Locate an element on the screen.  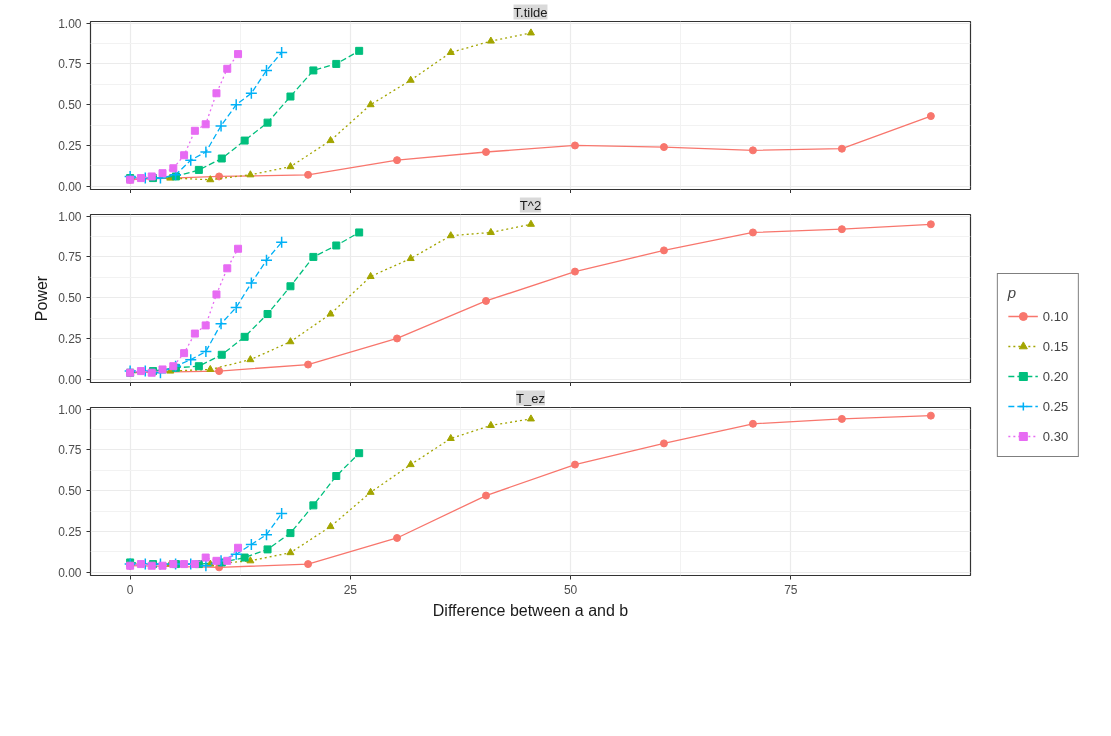
legend-label: 0.25 is located at coordinates (1055, 406).